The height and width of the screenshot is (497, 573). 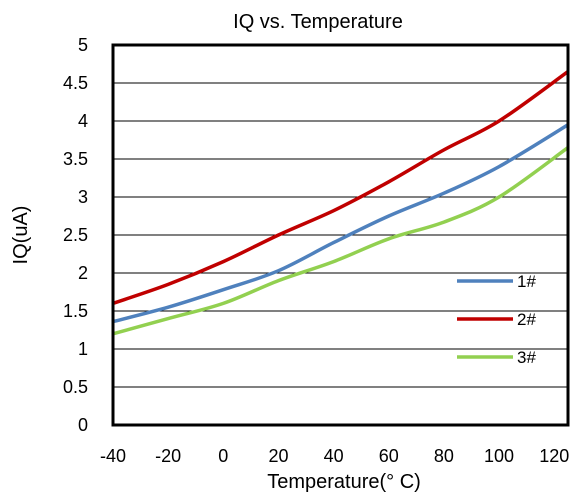 I want to click on y-tick-label: 5, so click(x=83, y=45).